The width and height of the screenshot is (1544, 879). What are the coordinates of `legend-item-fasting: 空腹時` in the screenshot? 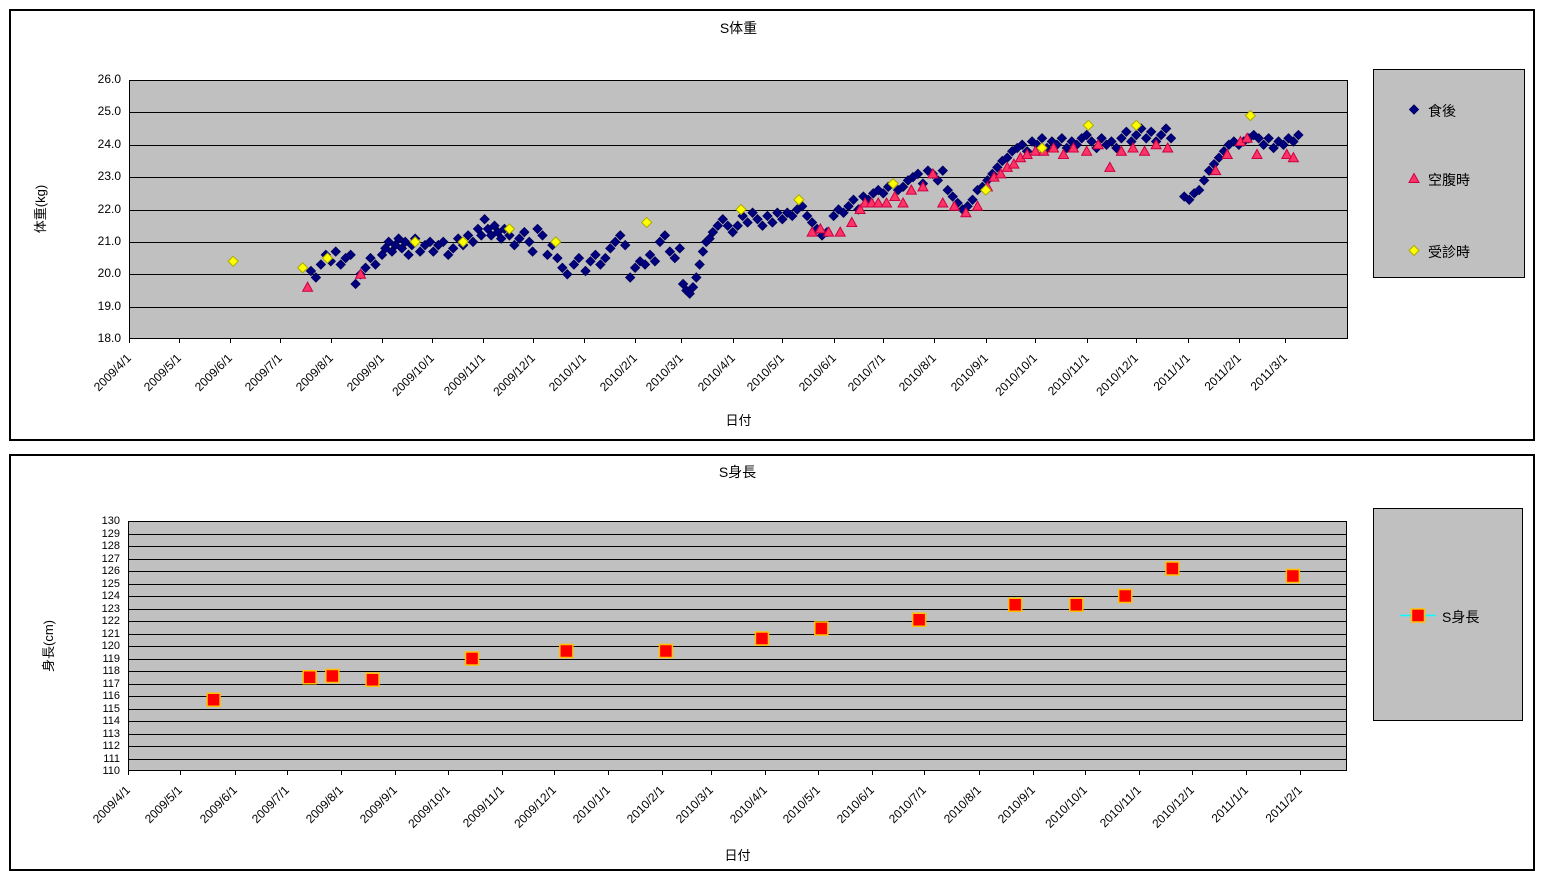 It's located at (1438, 180).